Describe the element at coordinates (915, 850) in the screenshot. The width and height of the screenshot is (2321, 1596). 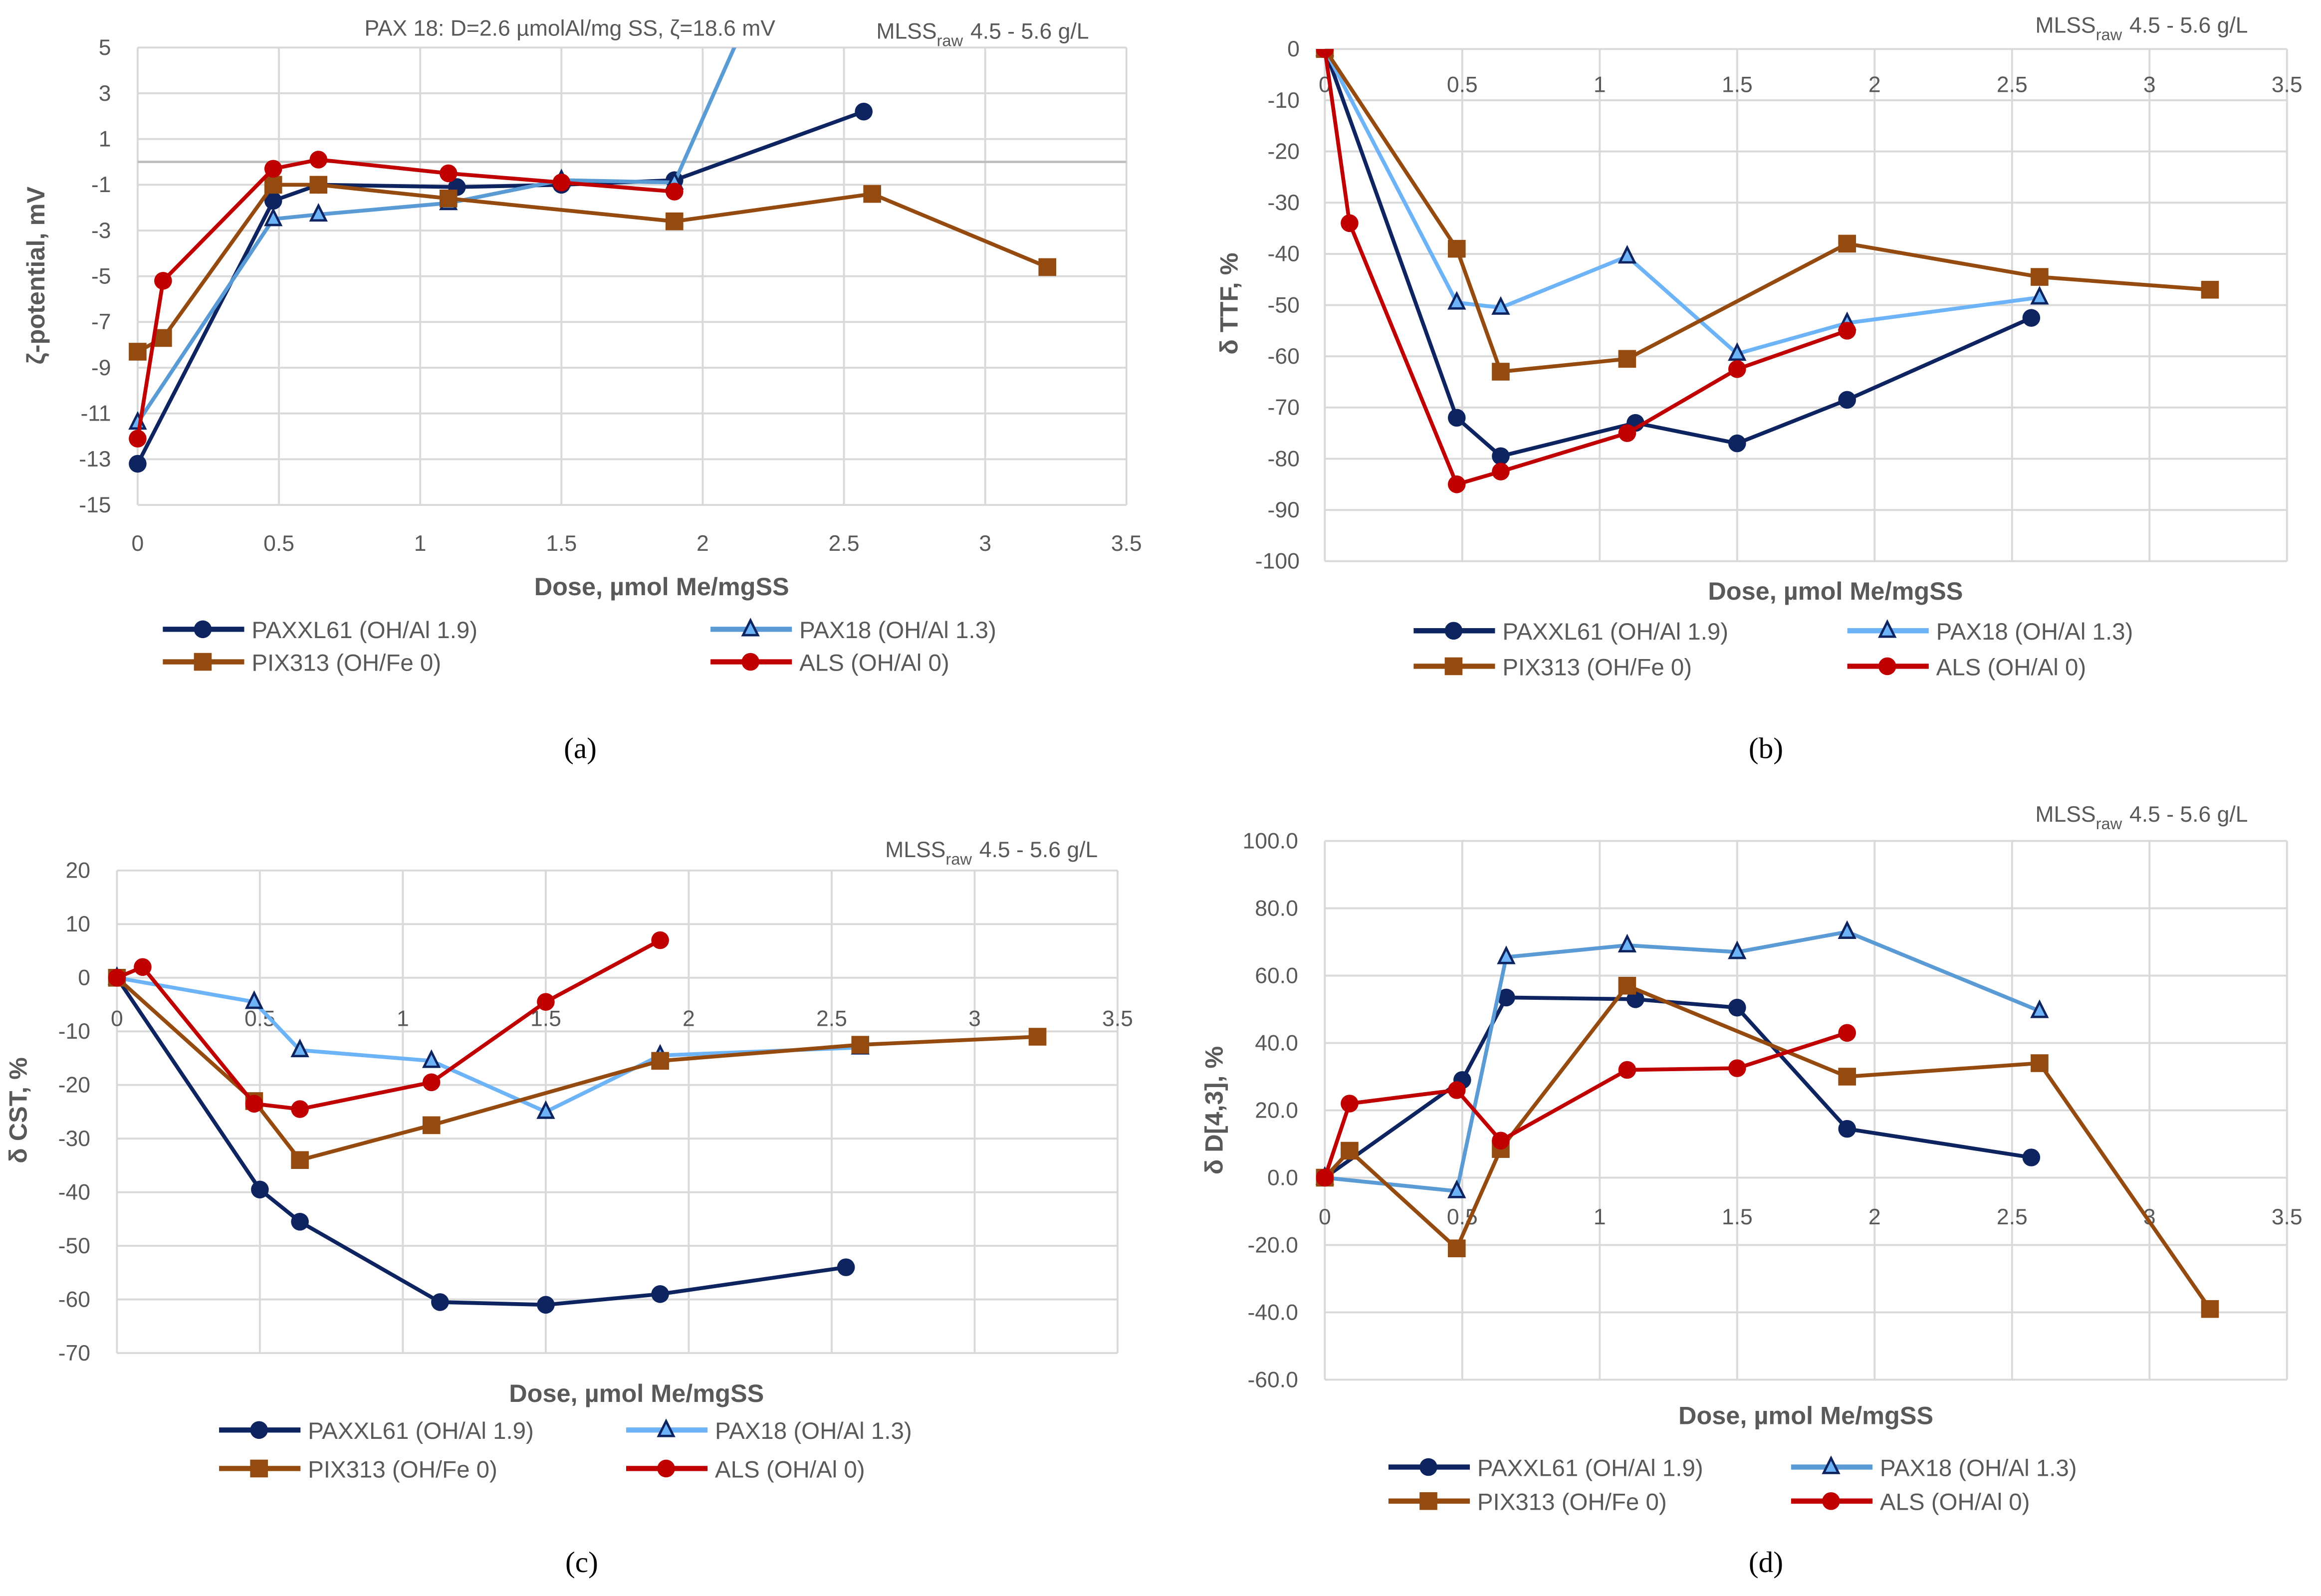
I see `mlss-label: MLSS` at that location.